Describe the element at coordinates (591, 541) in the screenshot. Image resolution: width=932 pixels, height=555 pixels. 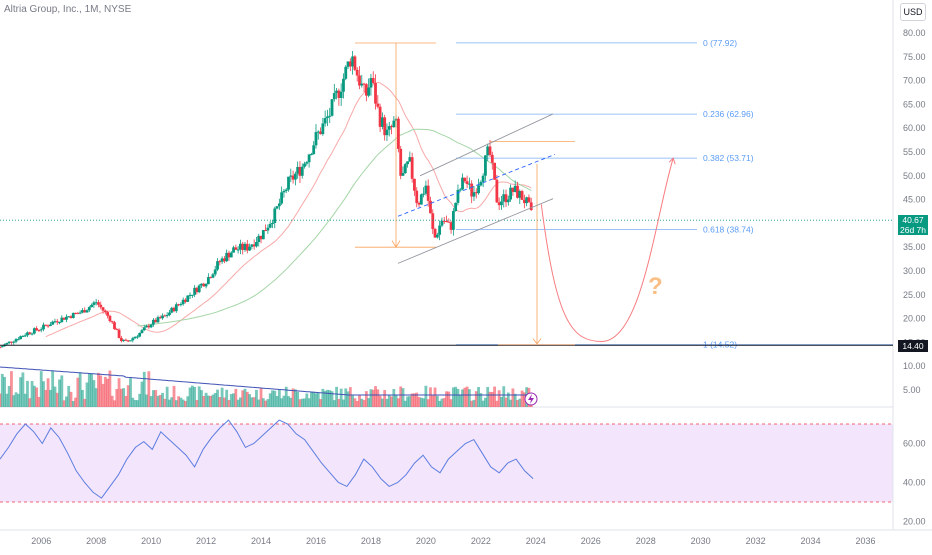
I see `time-tick-label: 2026` at that location.